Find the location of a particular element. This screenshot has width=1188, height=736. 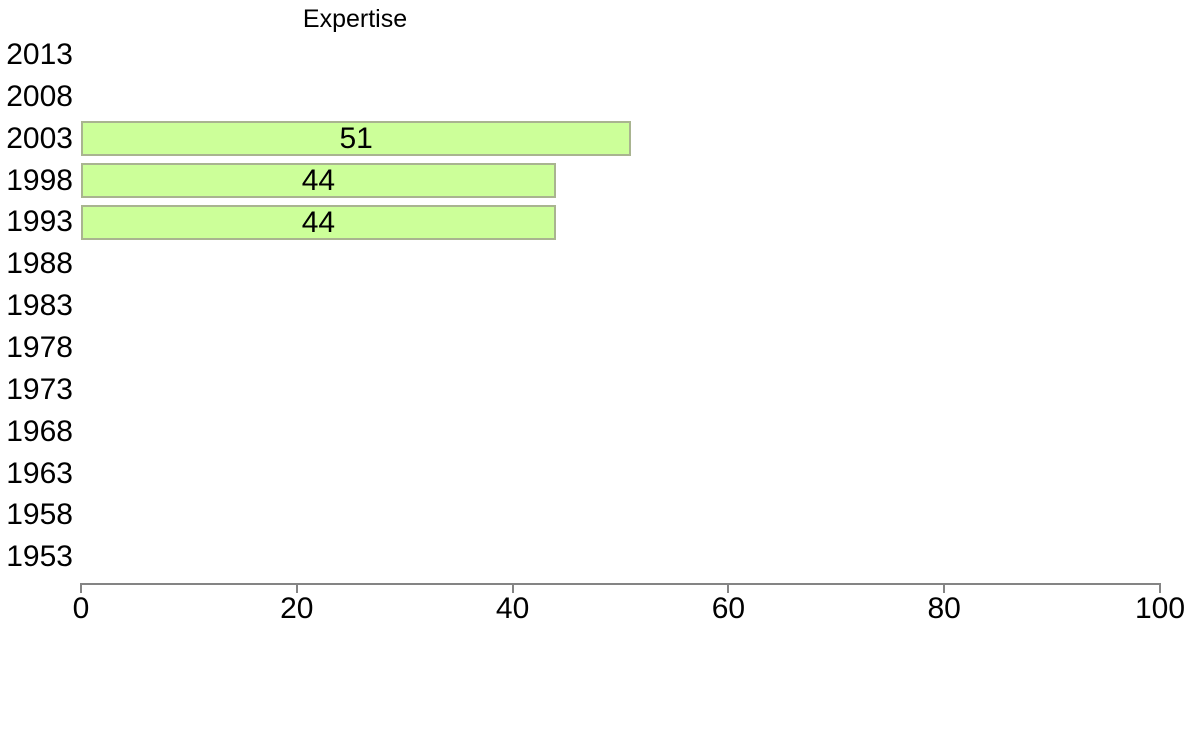

y-axis-label: 2008 is located at coordinates (39, 96).